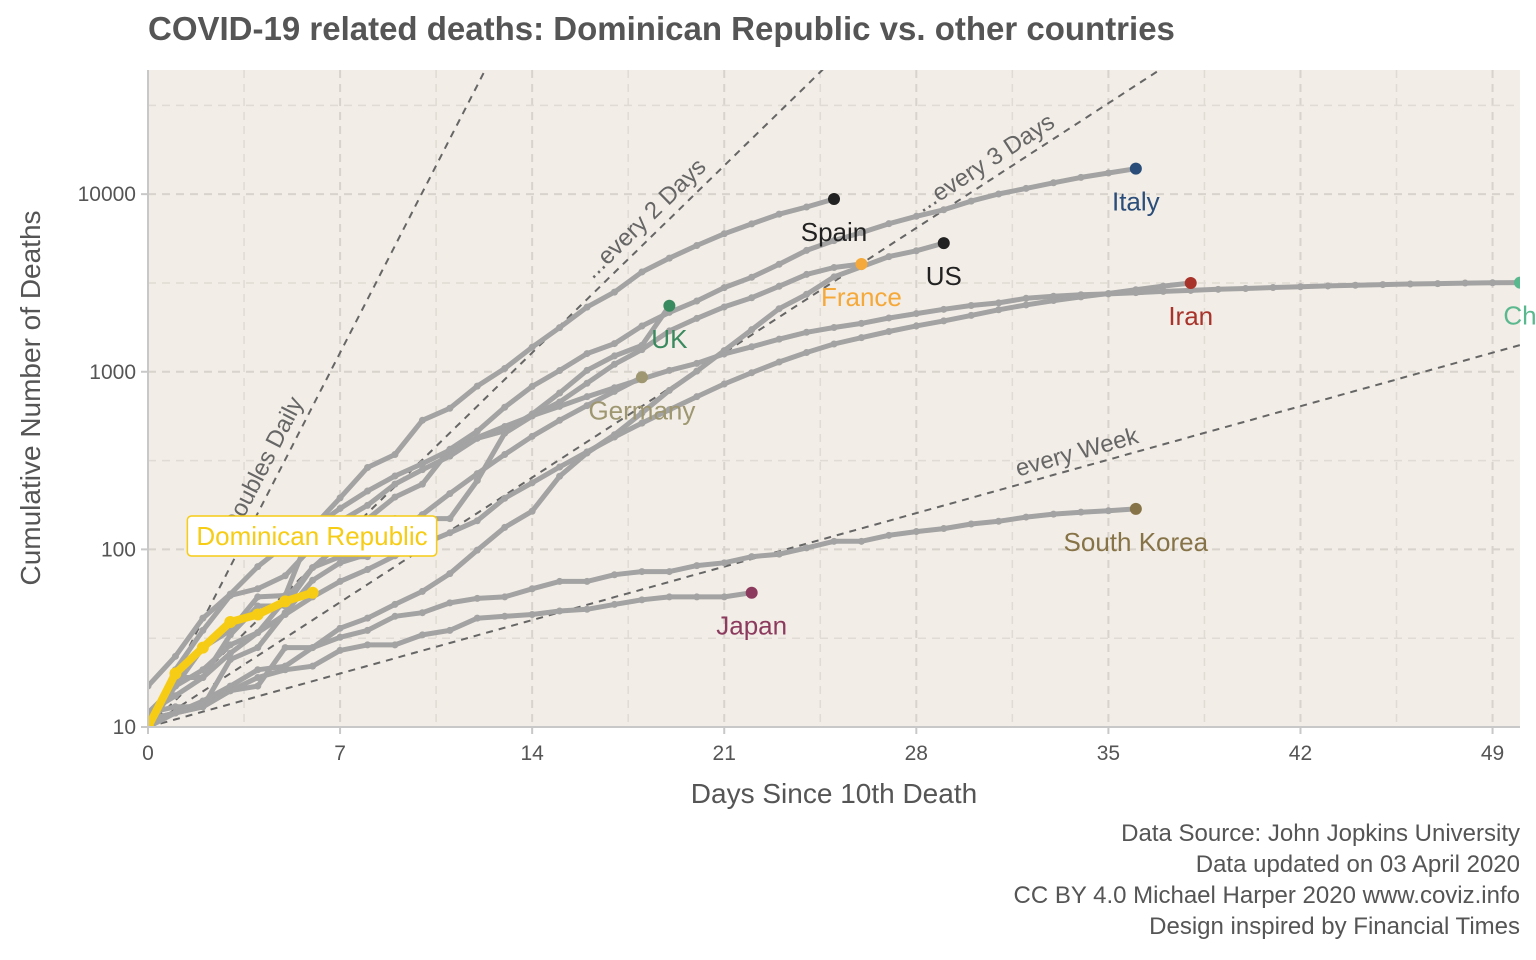  Describe the element at coordinates (1136, 202) in the screenshot. I see `series-label: Italy` at that location.